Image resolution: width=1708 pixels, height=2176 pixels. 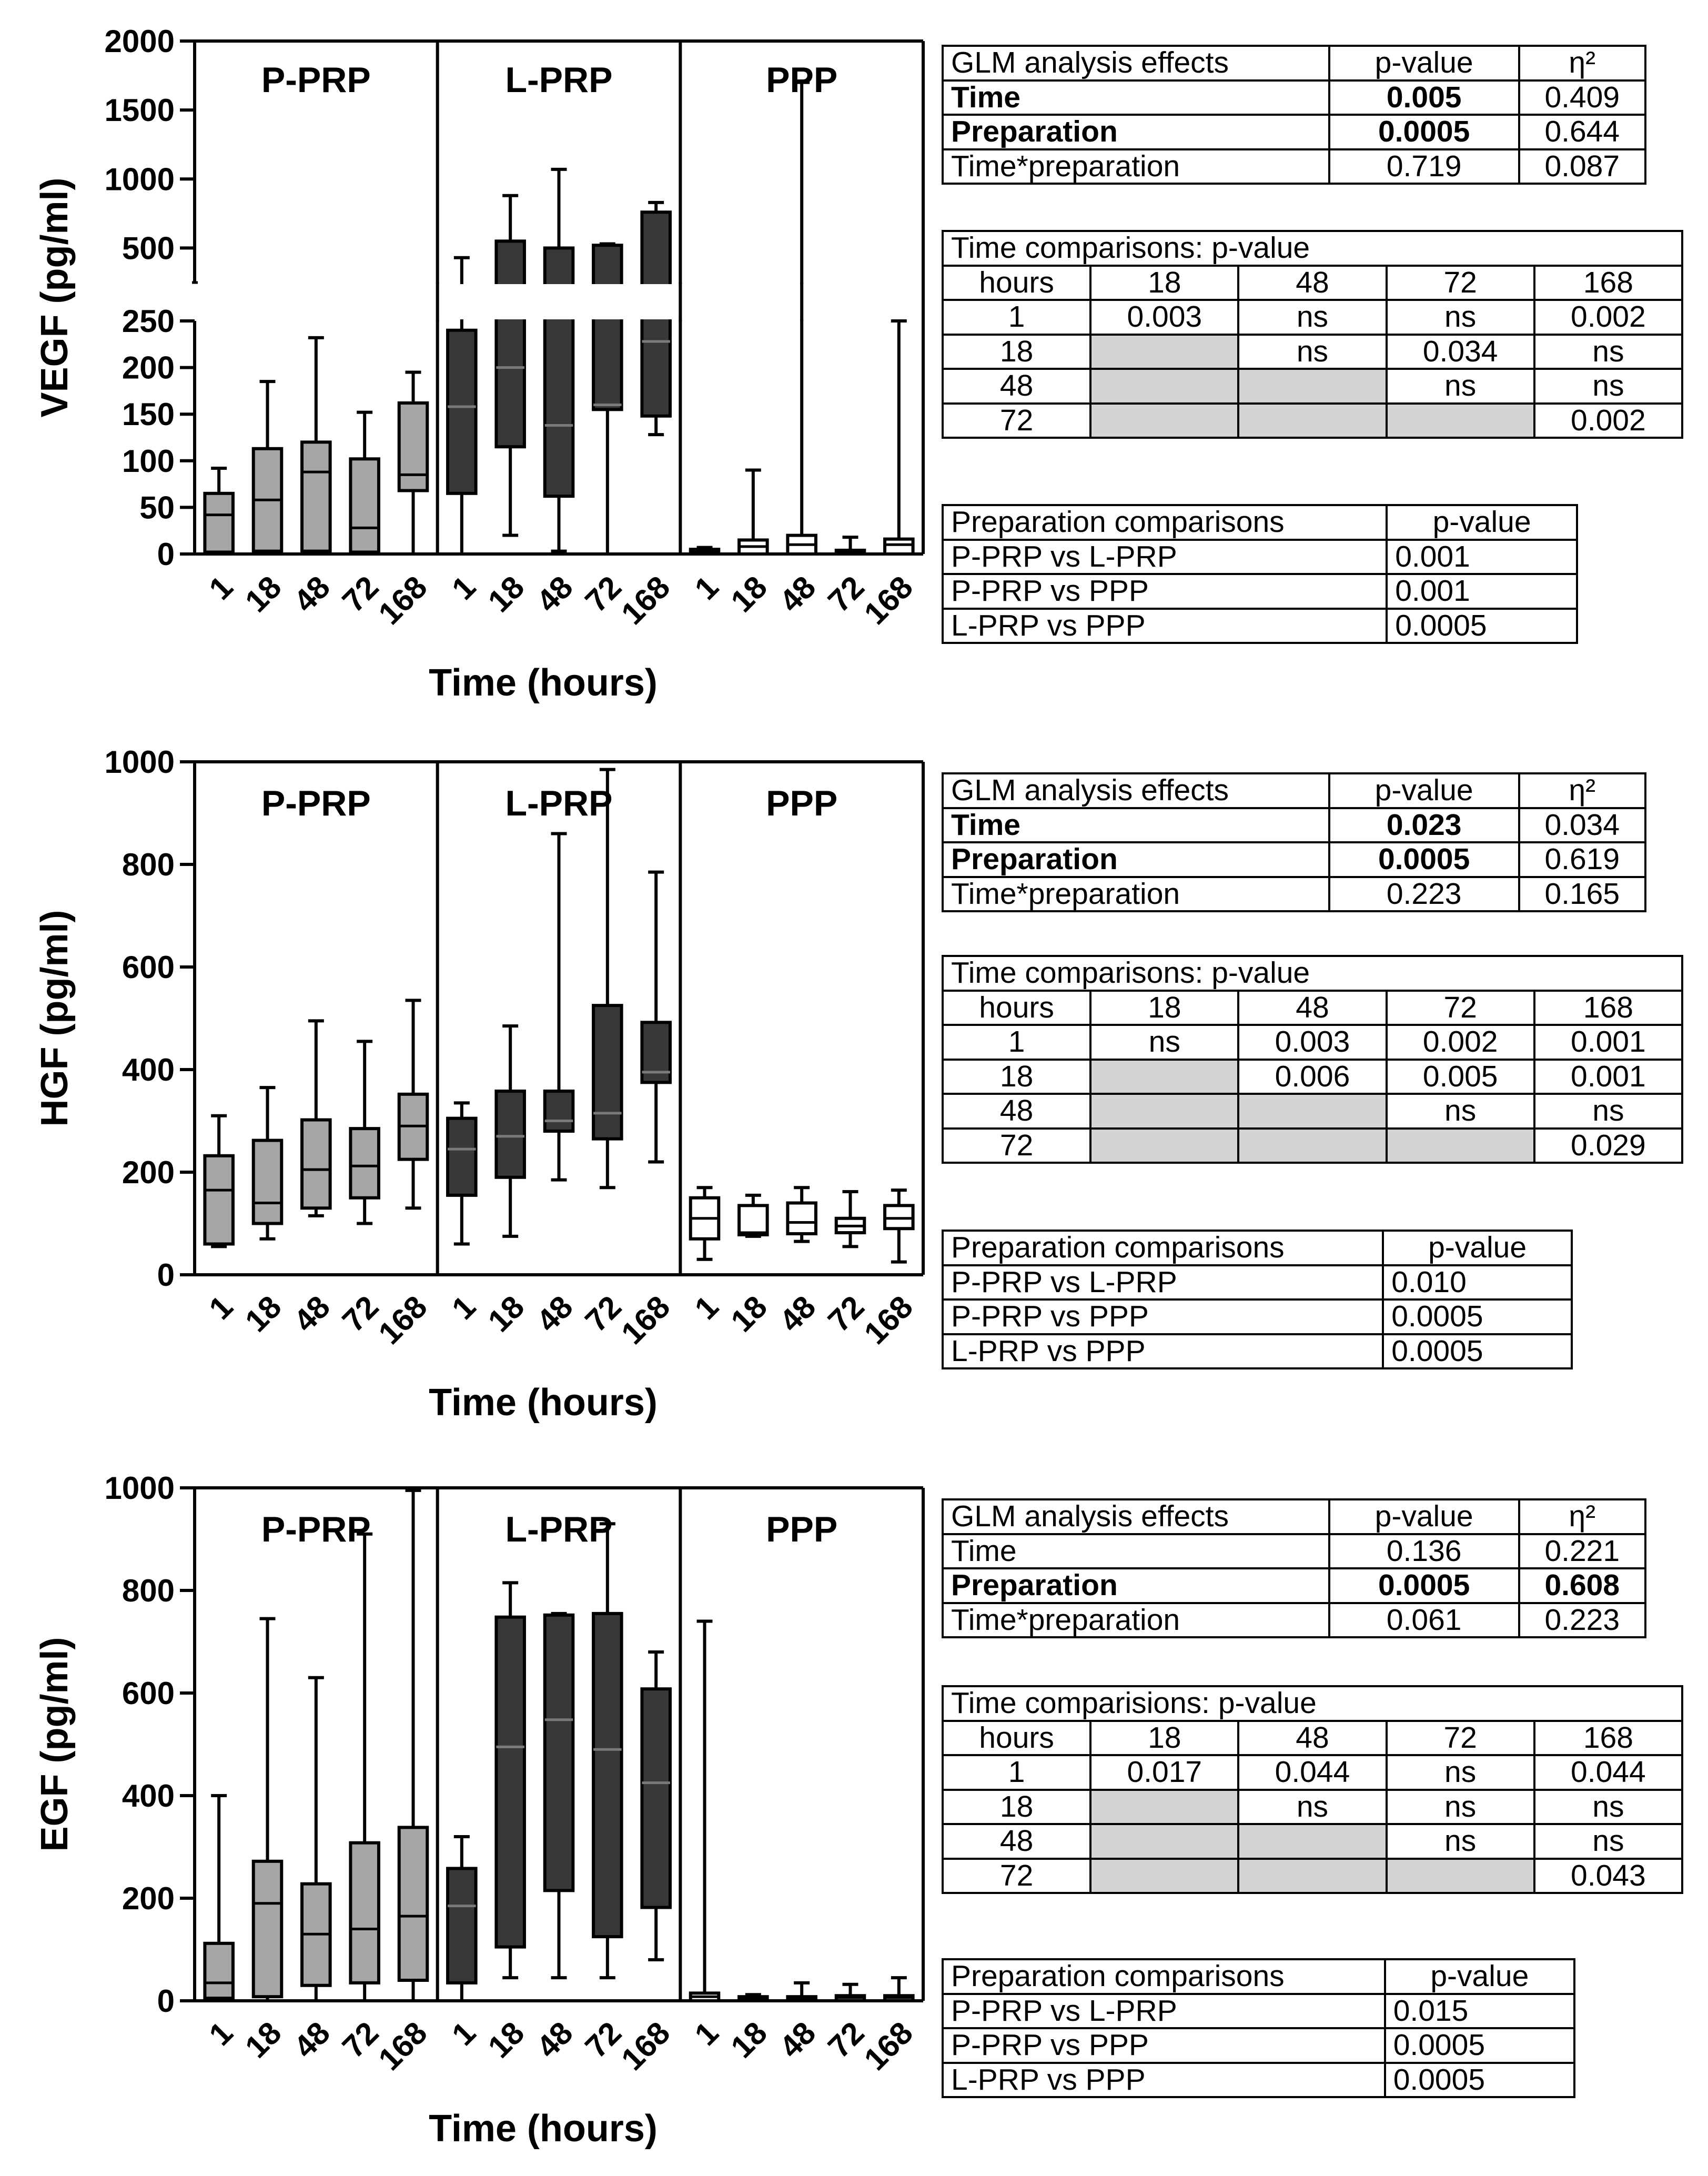 I want to click on prep-row: P-PRP vs PPP 0.001, so click(x=1260, y=591).